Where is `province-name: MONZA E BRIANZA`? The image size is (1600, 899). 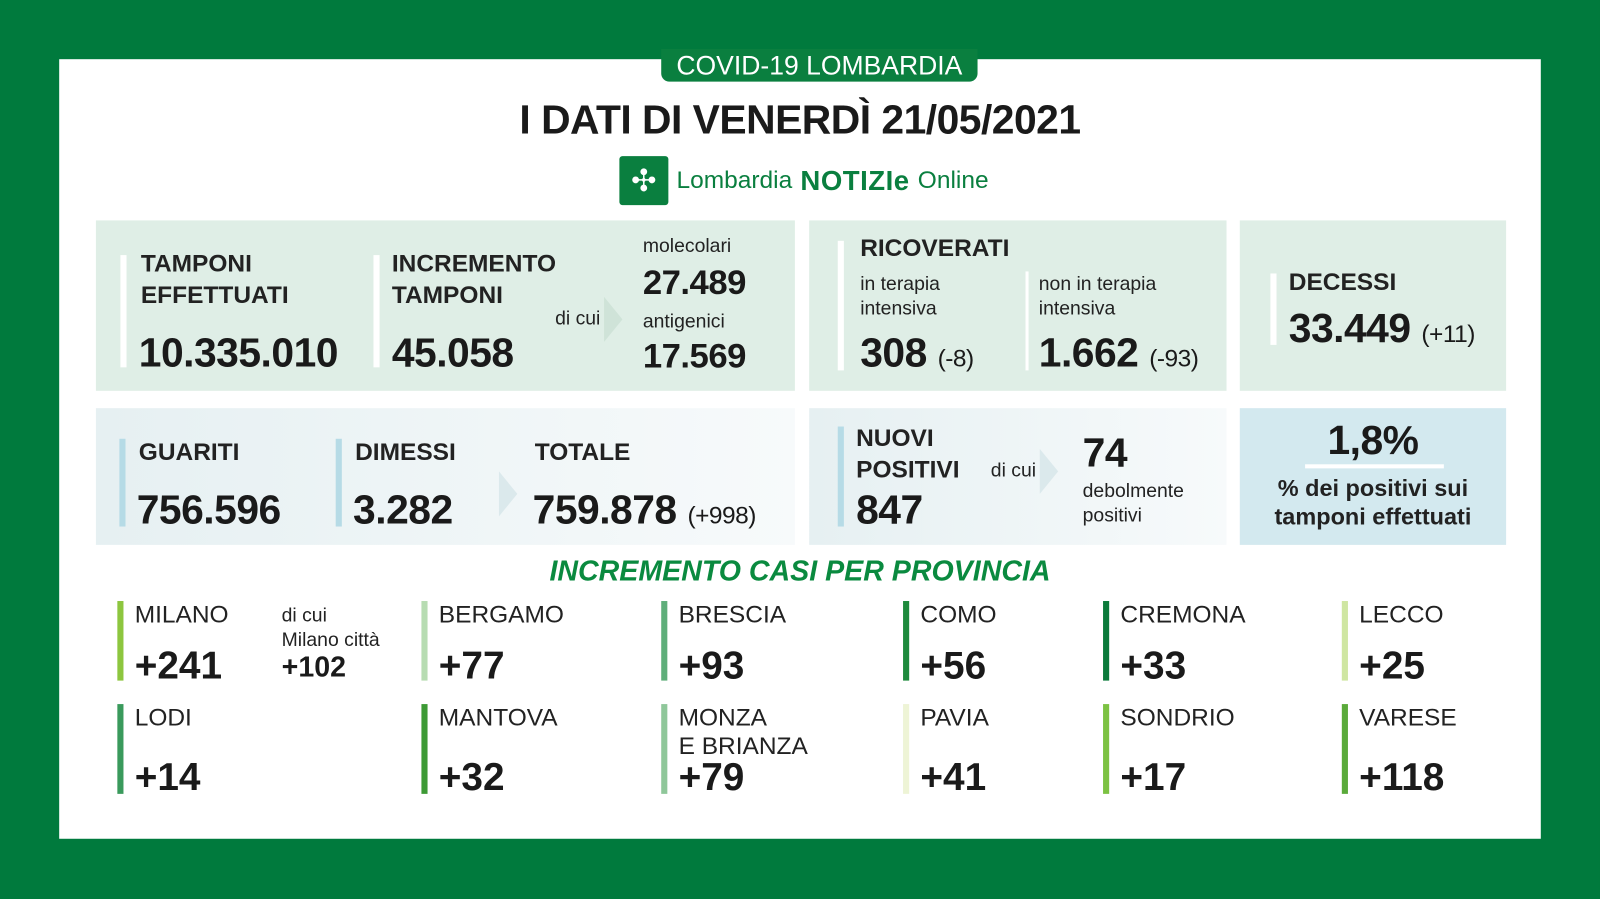
province-name: MONZA E BRIANZA is located at coordinates (743, 732).